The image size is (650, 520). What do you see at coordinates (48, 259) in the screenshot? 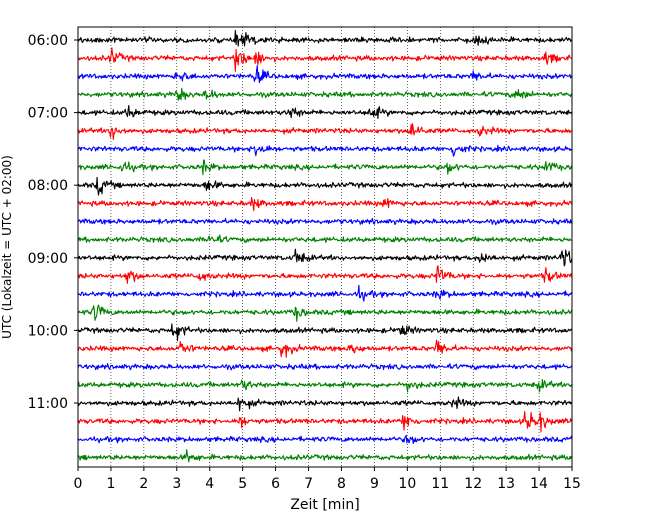
I see `y-tick-label-3: 09:00` at bounding box center [48, 259].